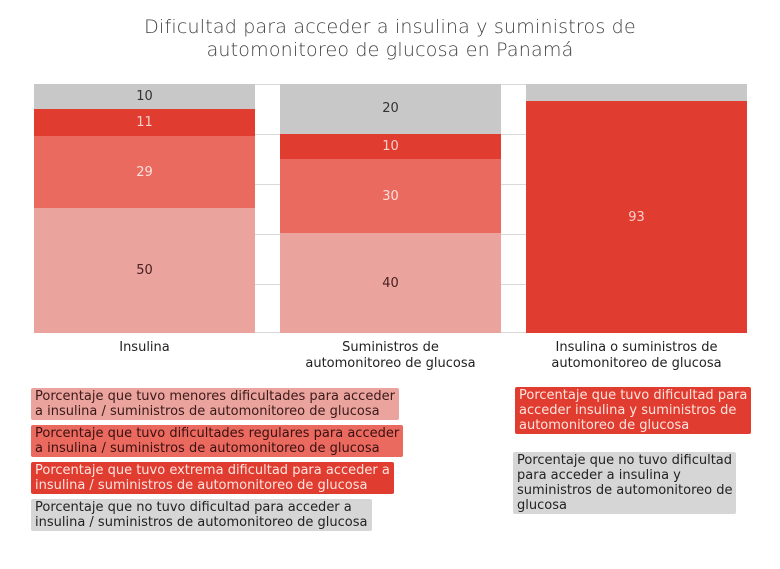  I want to click on legend-text: suministros de automonitoreo de, so click(625, 490).